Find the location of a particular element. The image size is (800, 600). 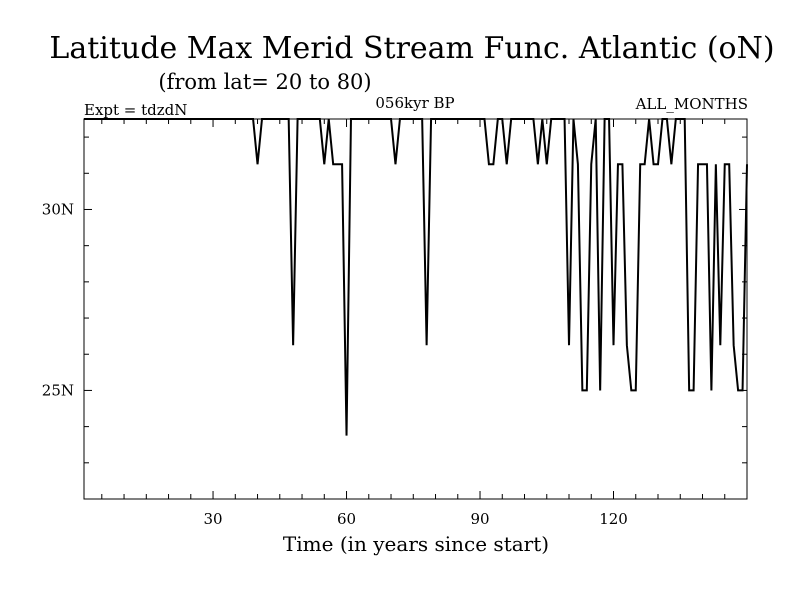

chart-subtitle: (from lat= 20 to 80) is located at coordinates (264, 82).